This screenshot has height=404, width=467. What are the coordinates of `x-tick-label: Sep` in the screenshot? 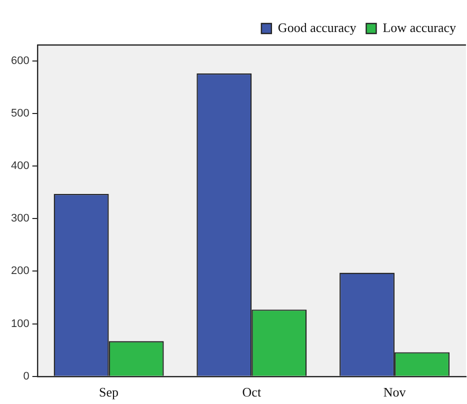 It's located at (109, 392).